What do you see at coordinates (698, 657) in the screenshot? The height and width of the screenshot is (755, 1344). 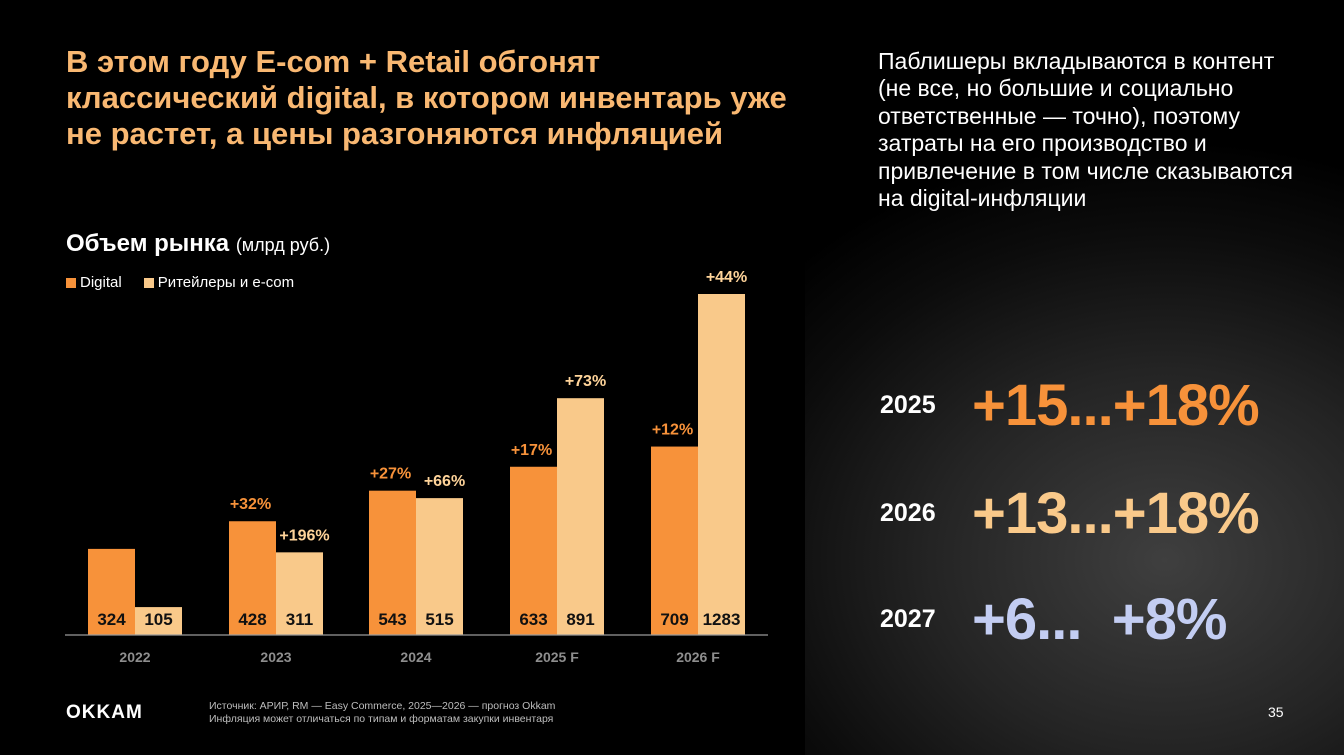 I see `x-tick-label: 2026 F` at bounding box center [698, 657].